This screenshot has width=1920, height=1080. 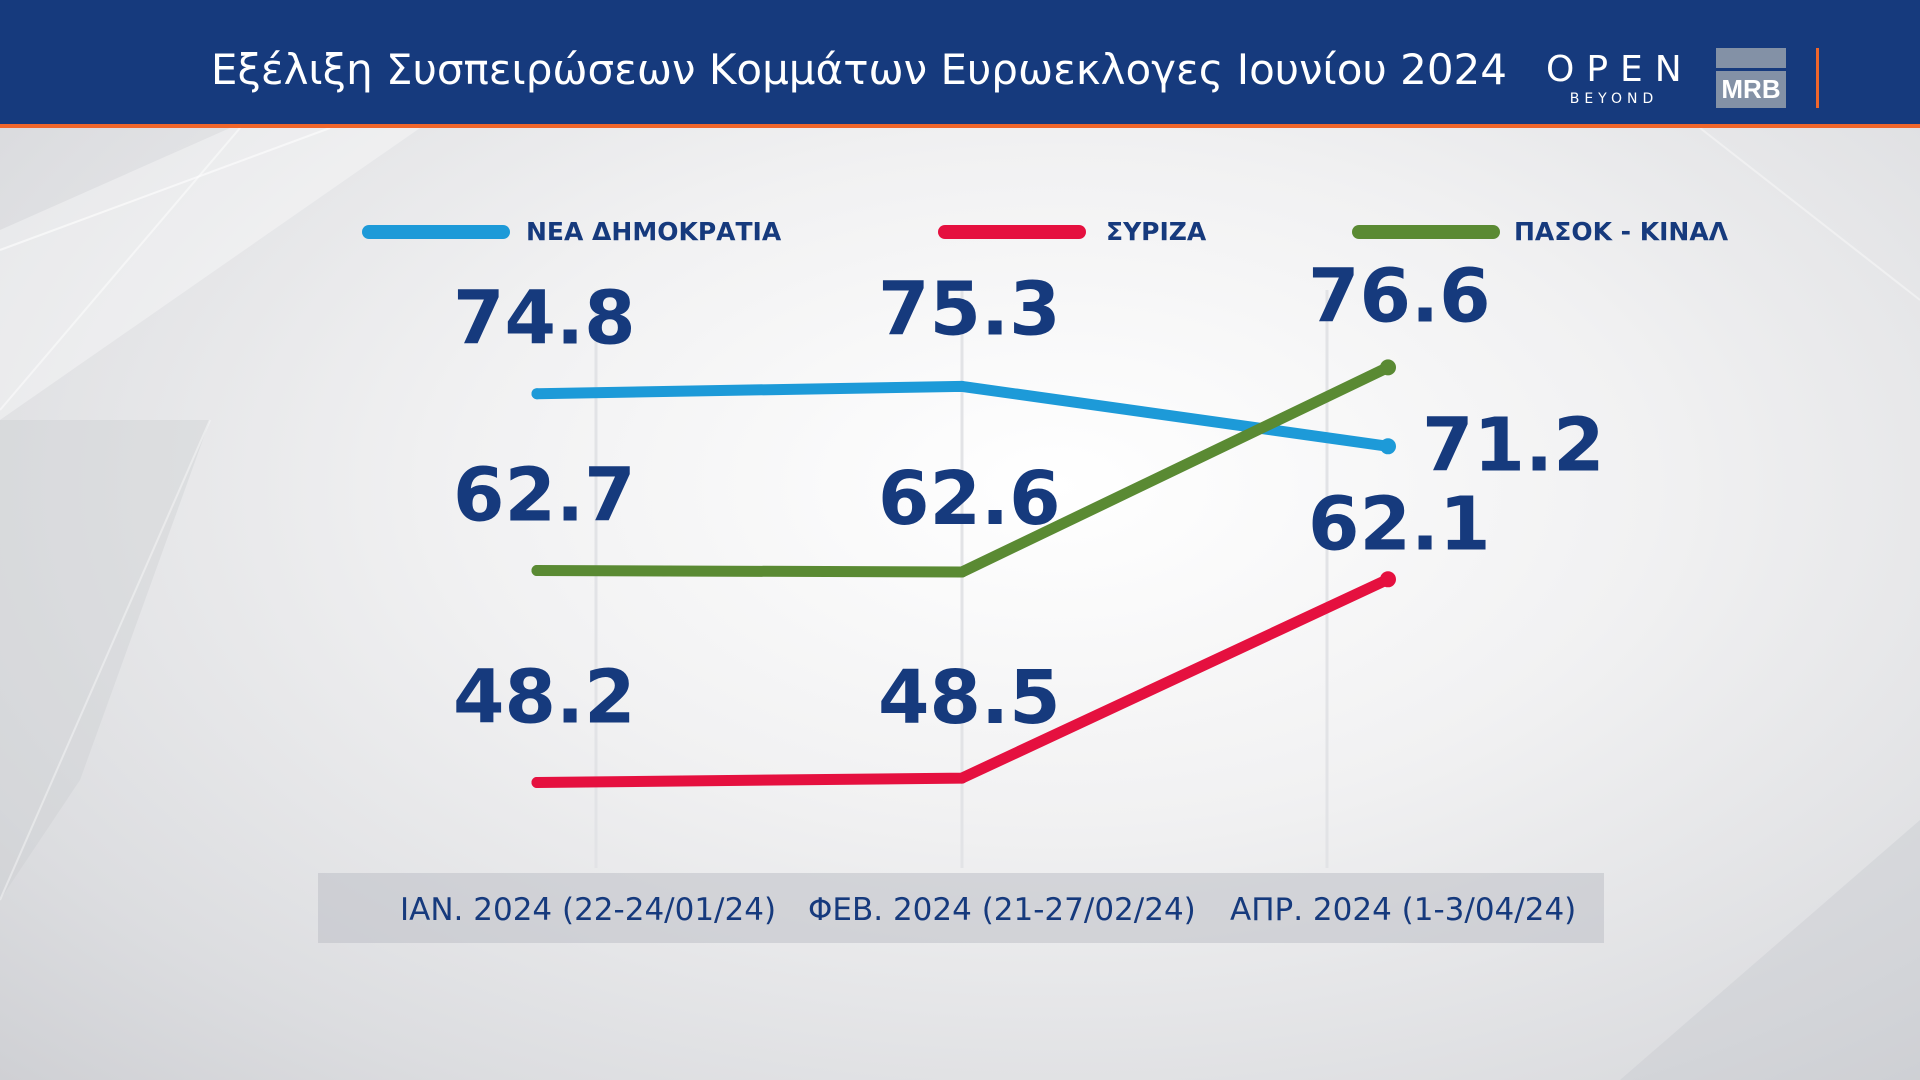 I want to click on legend-label-nd: ΝΕΑ ΔΗΜΟΚΡΑΤΙΑ, so click(x=654, y=231).